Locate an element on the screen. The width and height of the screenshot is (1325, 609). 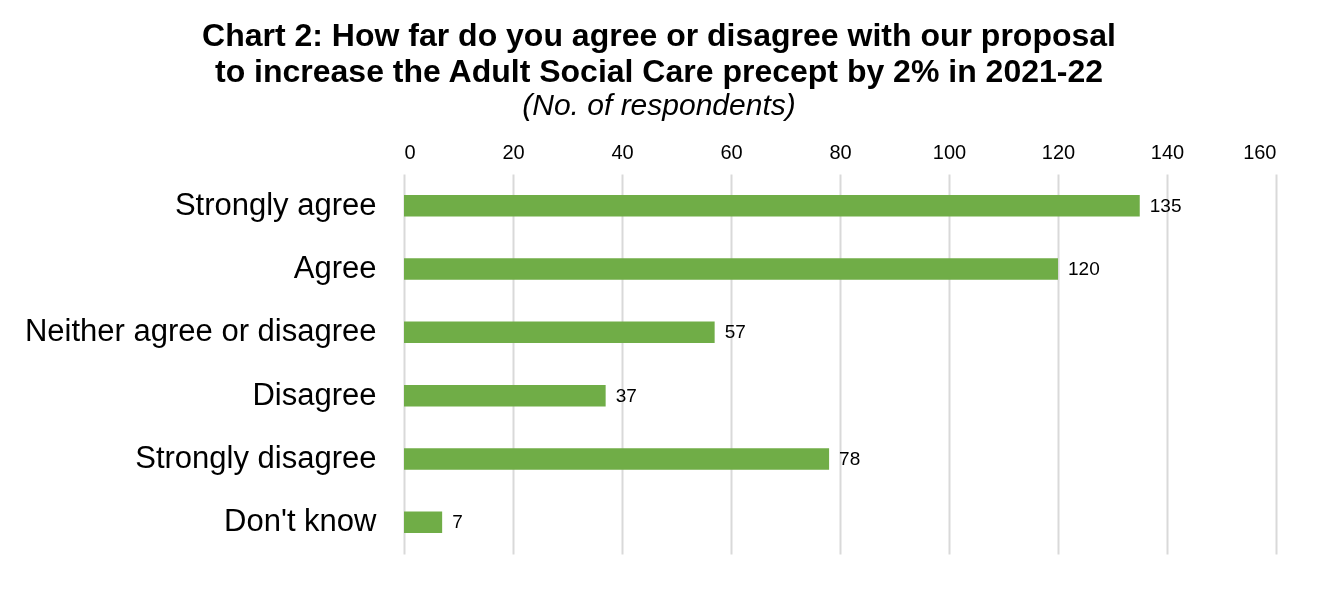
x-tick-label: 100 is located at coordinates (949, 151).